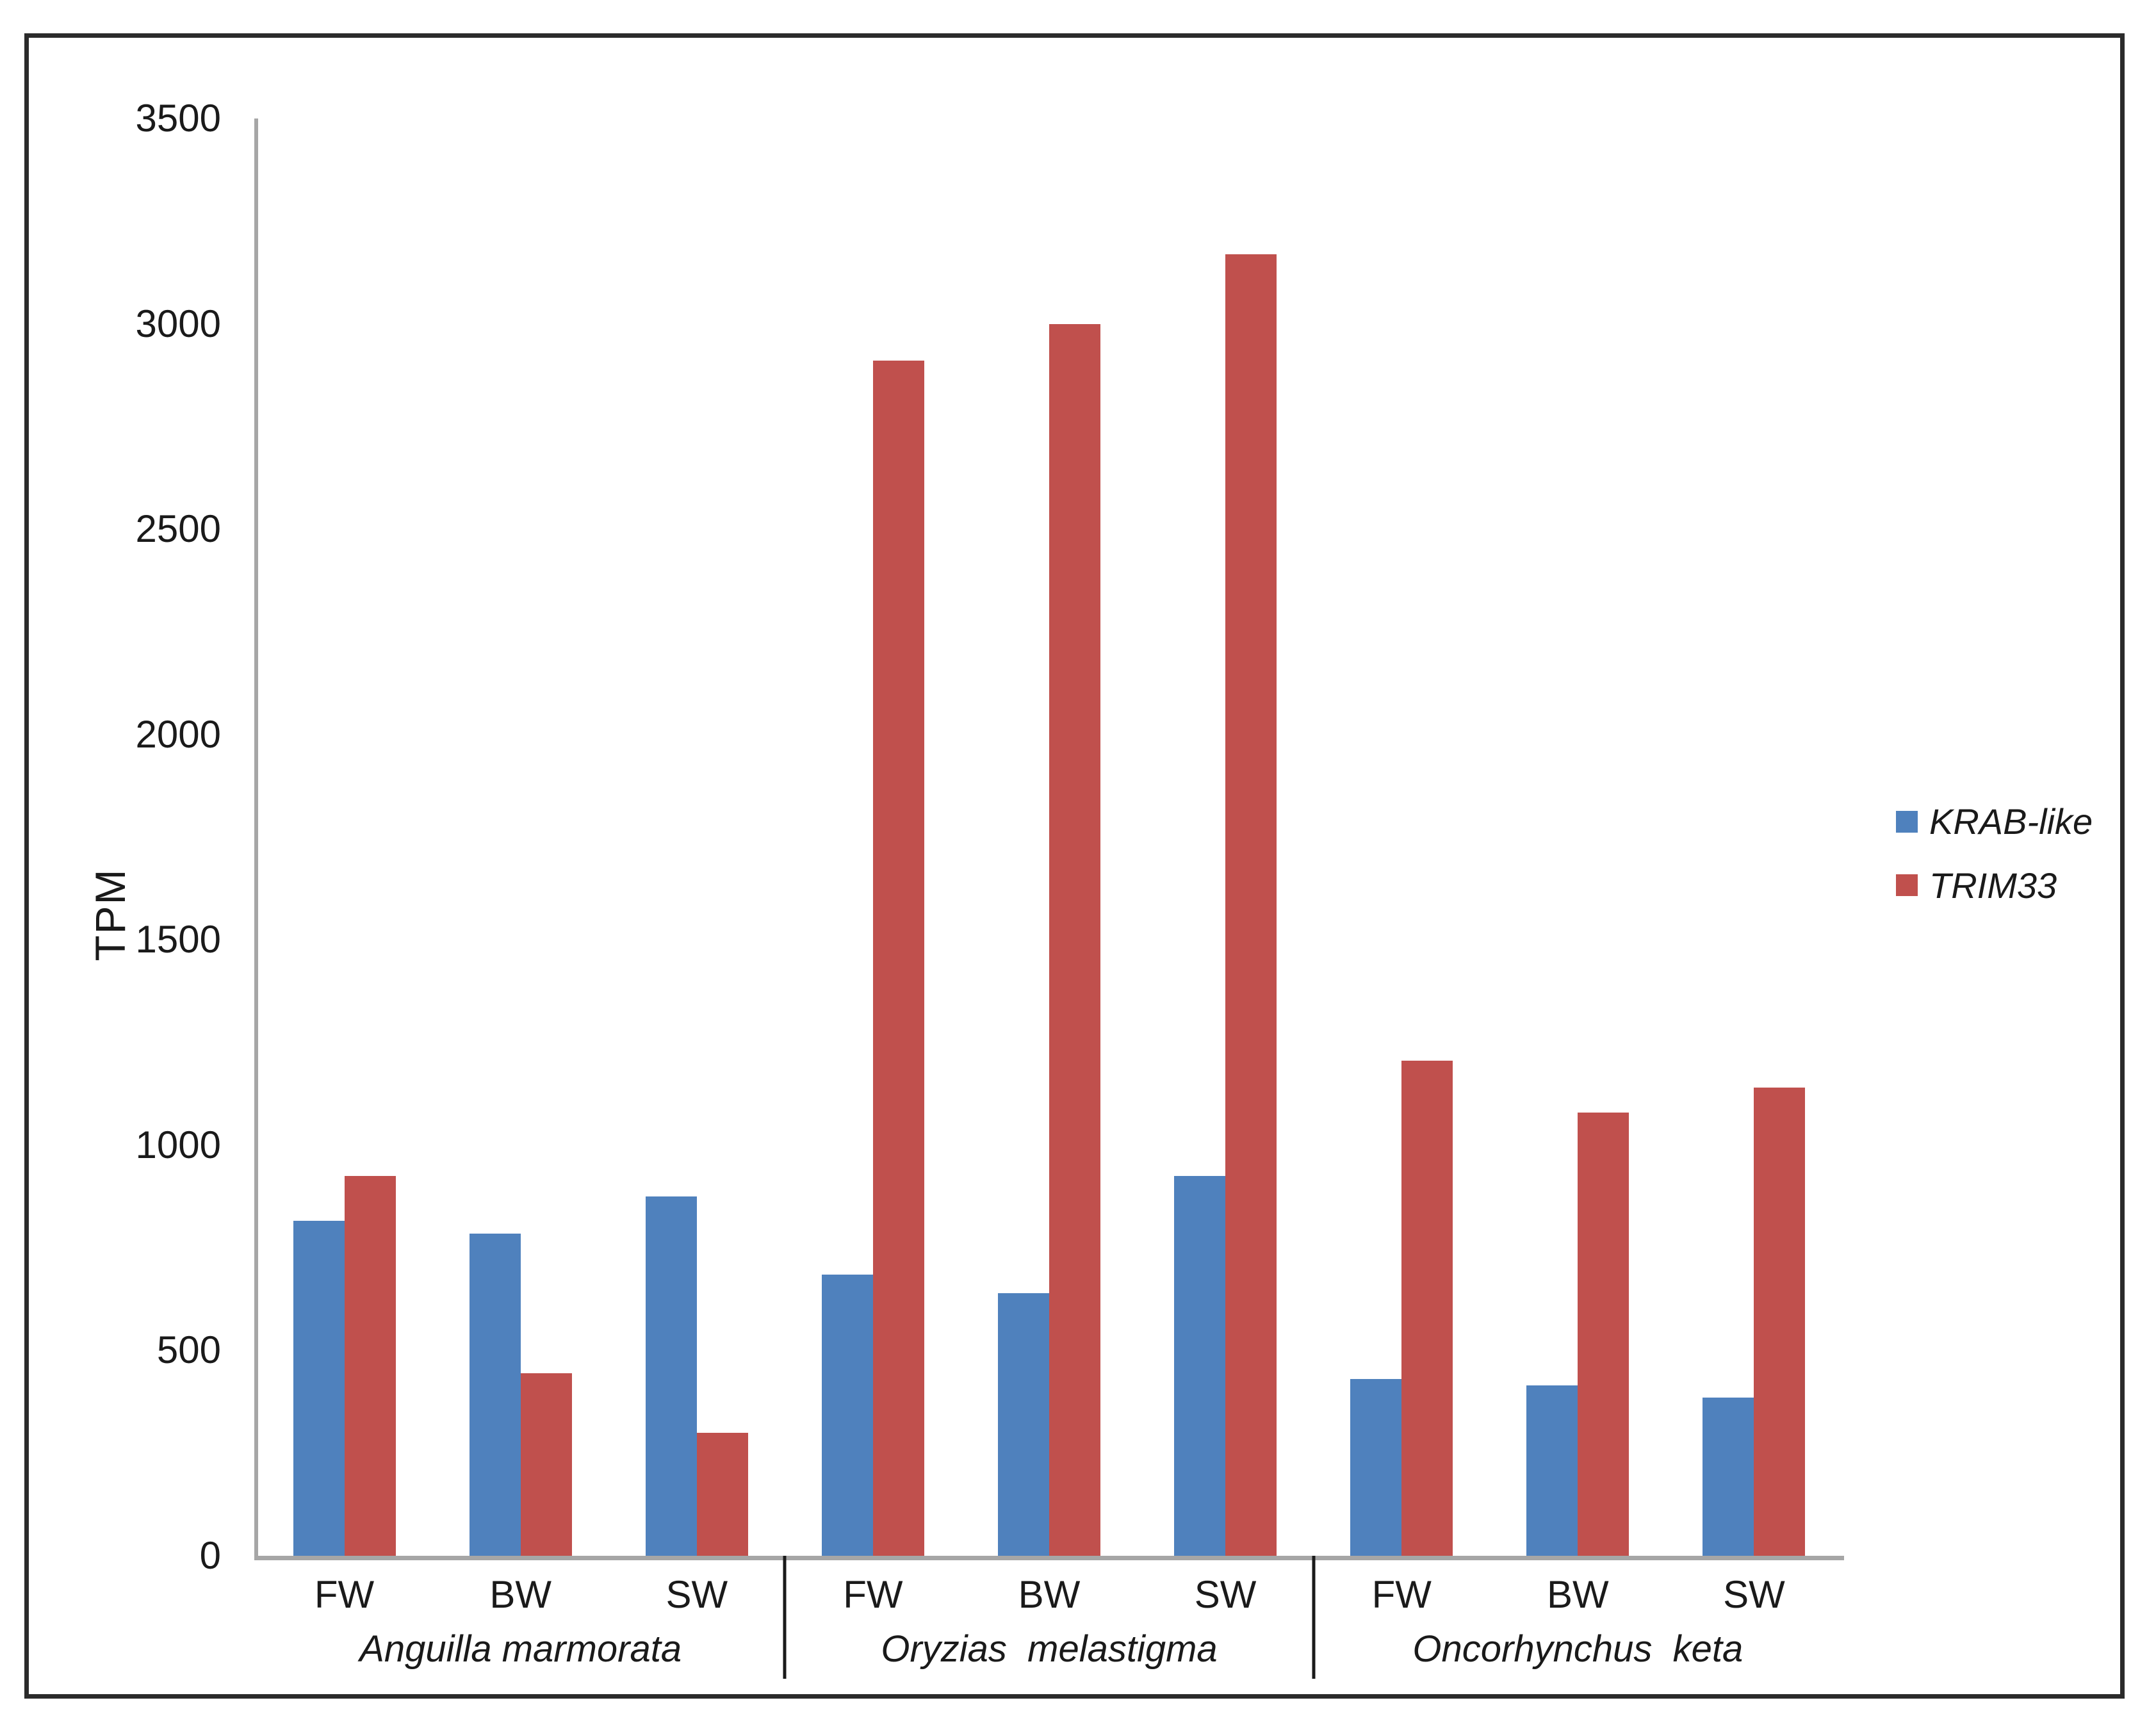  What do you see at coordinates (520, 1649) in the screenshot?
I see `species-label-0: Anguilla marmorata` at bounding box center [520, 1649].